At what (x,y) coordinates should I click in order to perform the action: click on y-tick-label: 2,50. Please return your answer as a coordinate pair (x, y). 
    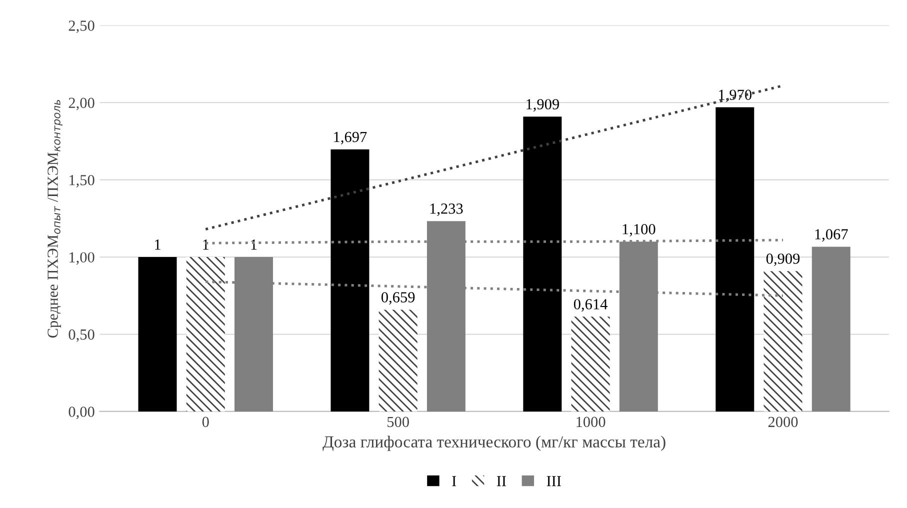
    Looking at the image, I should click on (81, 27).